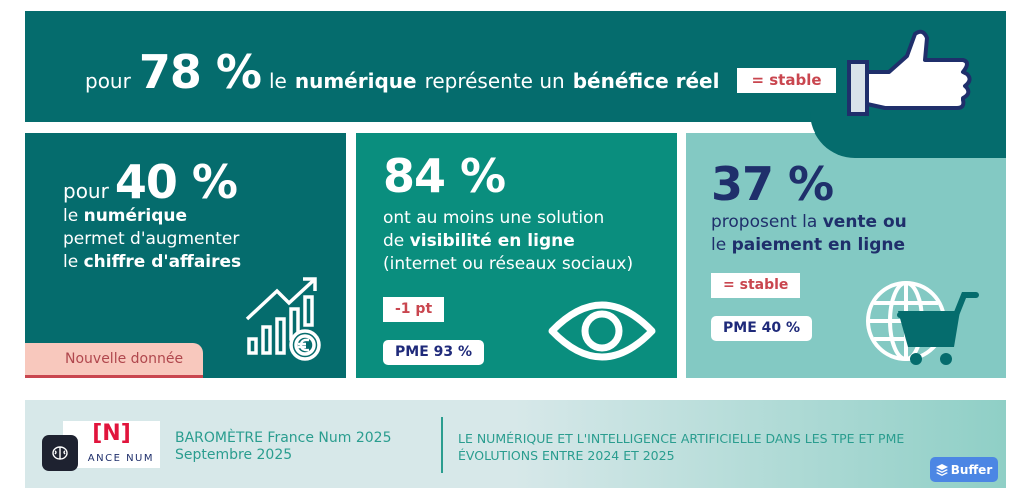 Image resolution: width=1024 pixels, height=494 pixels. What do you see at coordinates (721, 245) in the screenshot?
I see `panel3-line2-text: le` at bounding box center [721, 245].